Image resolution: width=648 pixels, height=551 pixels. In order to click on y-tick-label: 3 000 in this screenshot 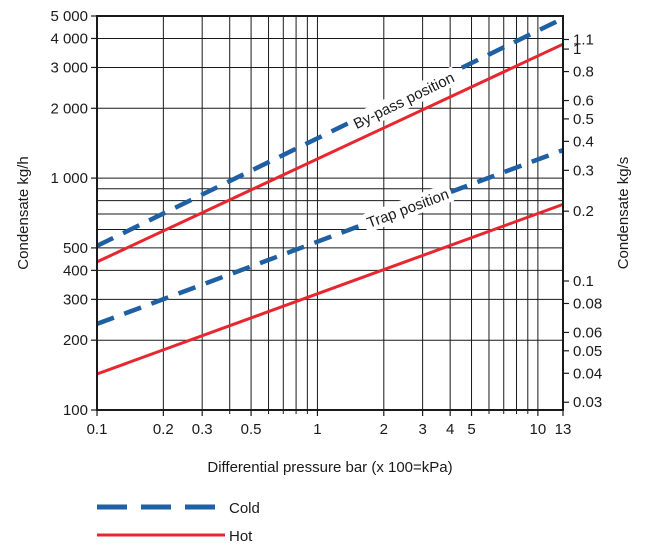, I will do `click(69, 67)`.